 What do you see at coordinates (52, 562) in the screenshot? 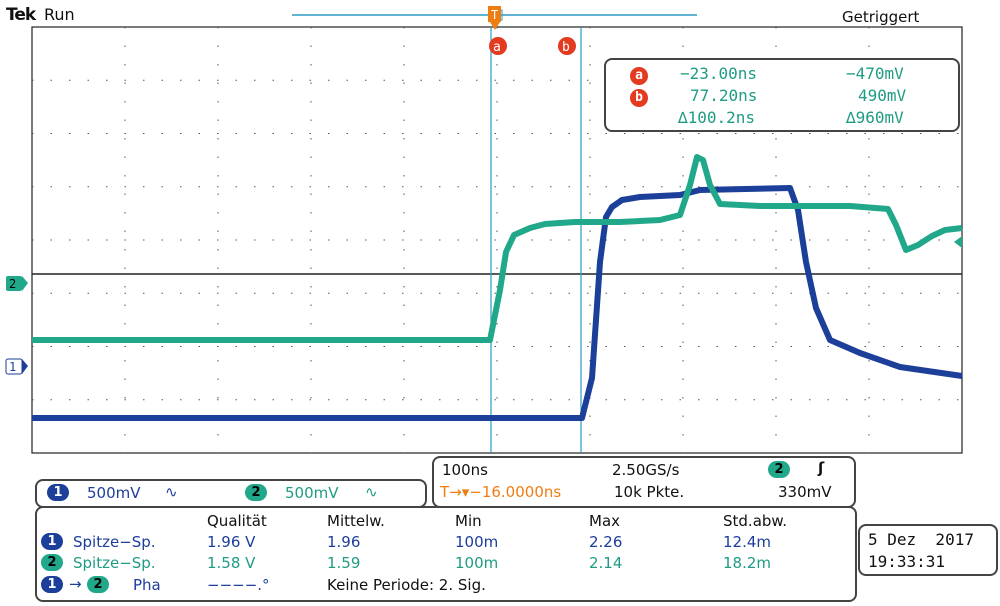
I see `row2-ch-badge: 2` at bounding box center [52, 562].